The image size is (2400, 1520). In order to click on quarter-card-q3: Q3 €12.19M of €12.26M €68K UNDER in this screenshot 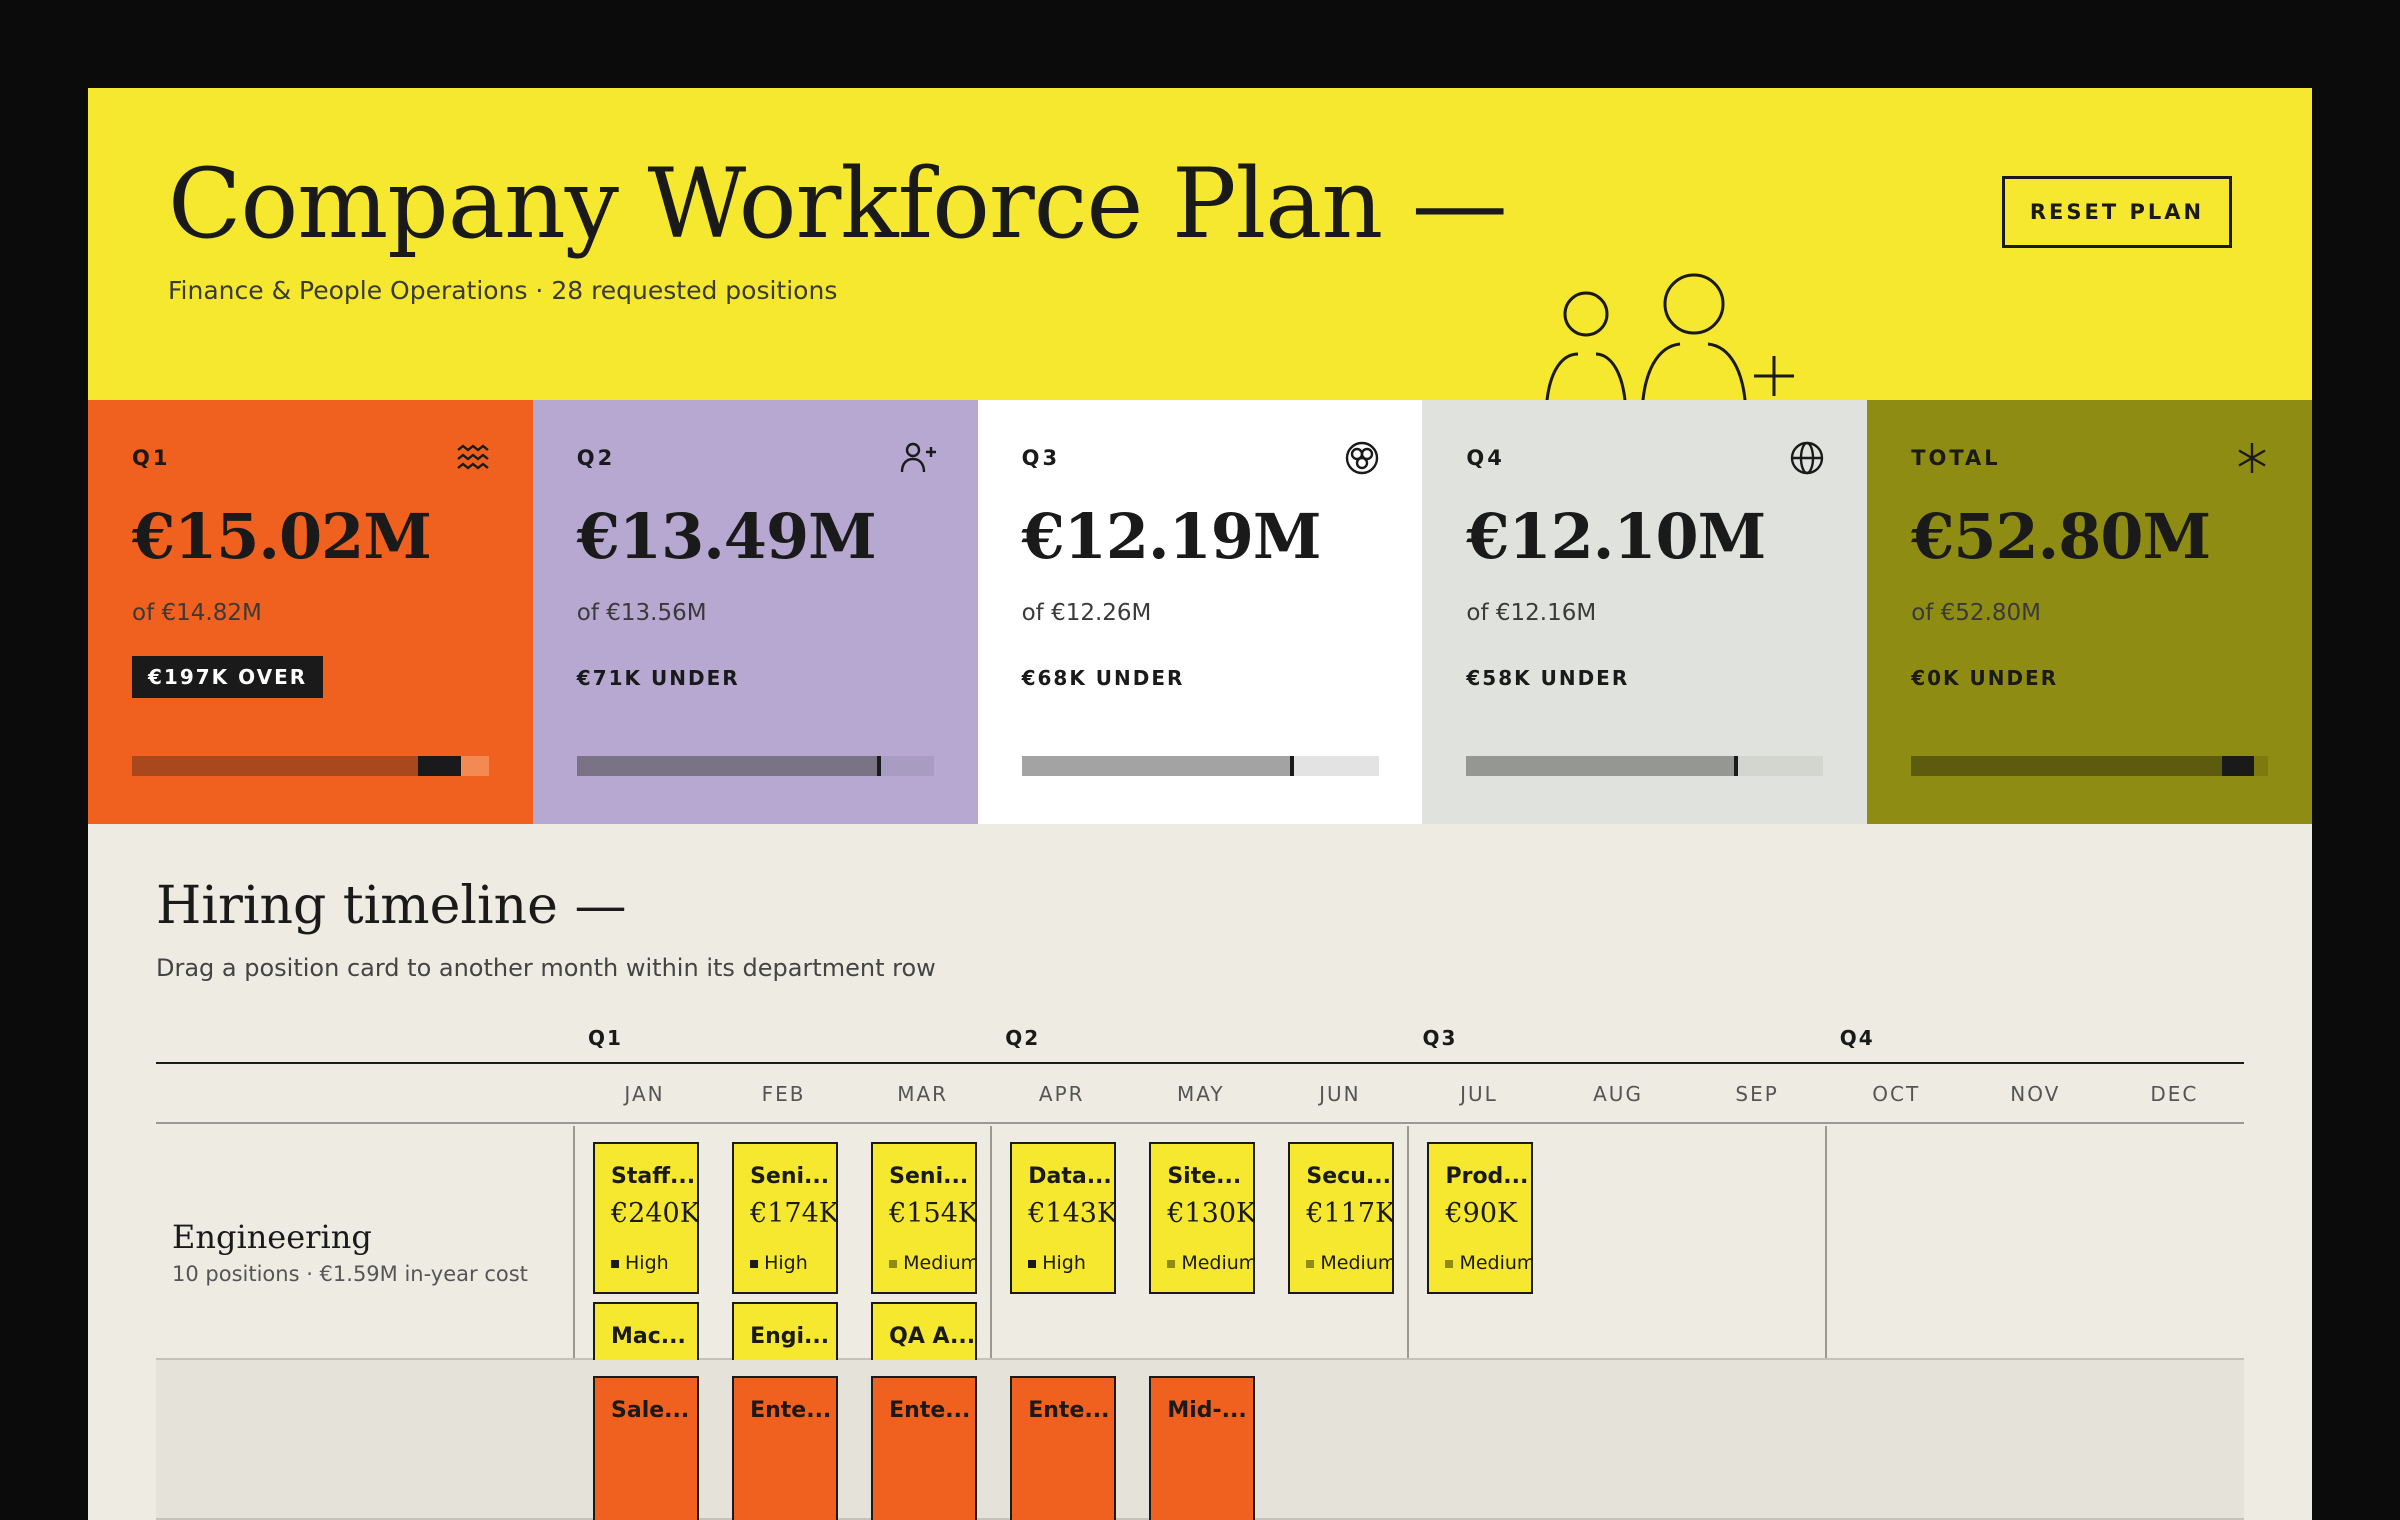, I will do `click(1200, 612)`.